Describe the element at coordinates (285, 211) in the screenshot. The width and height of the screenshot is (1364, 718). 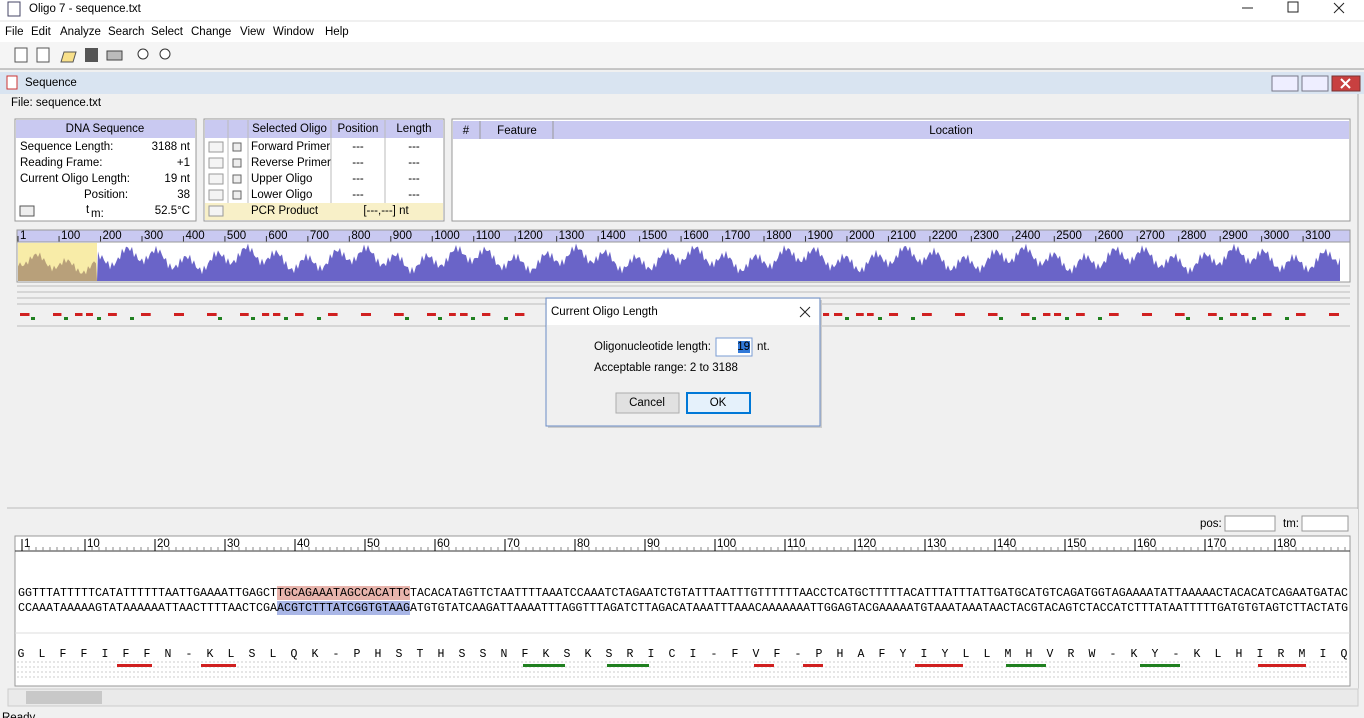
I see `pcr-label: PCR Product` at that location.